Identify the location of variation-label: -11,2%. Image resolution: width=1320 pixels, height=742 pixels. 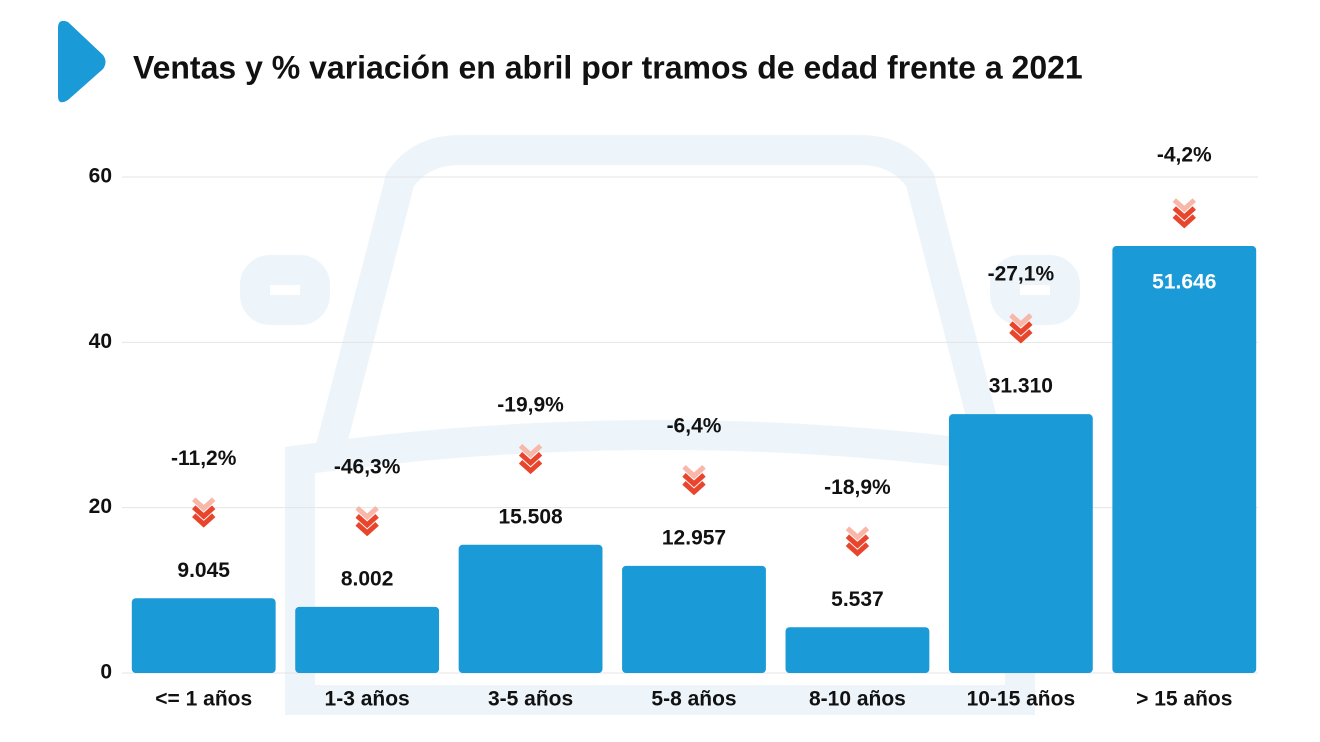
(204, 458).